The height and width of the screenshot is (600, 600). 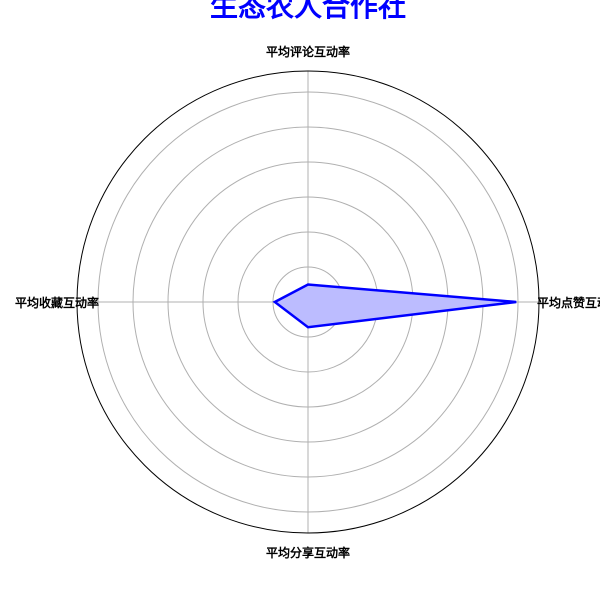 I want to click on chart-title: 生态农人合作社, so click(x=308, y=11).